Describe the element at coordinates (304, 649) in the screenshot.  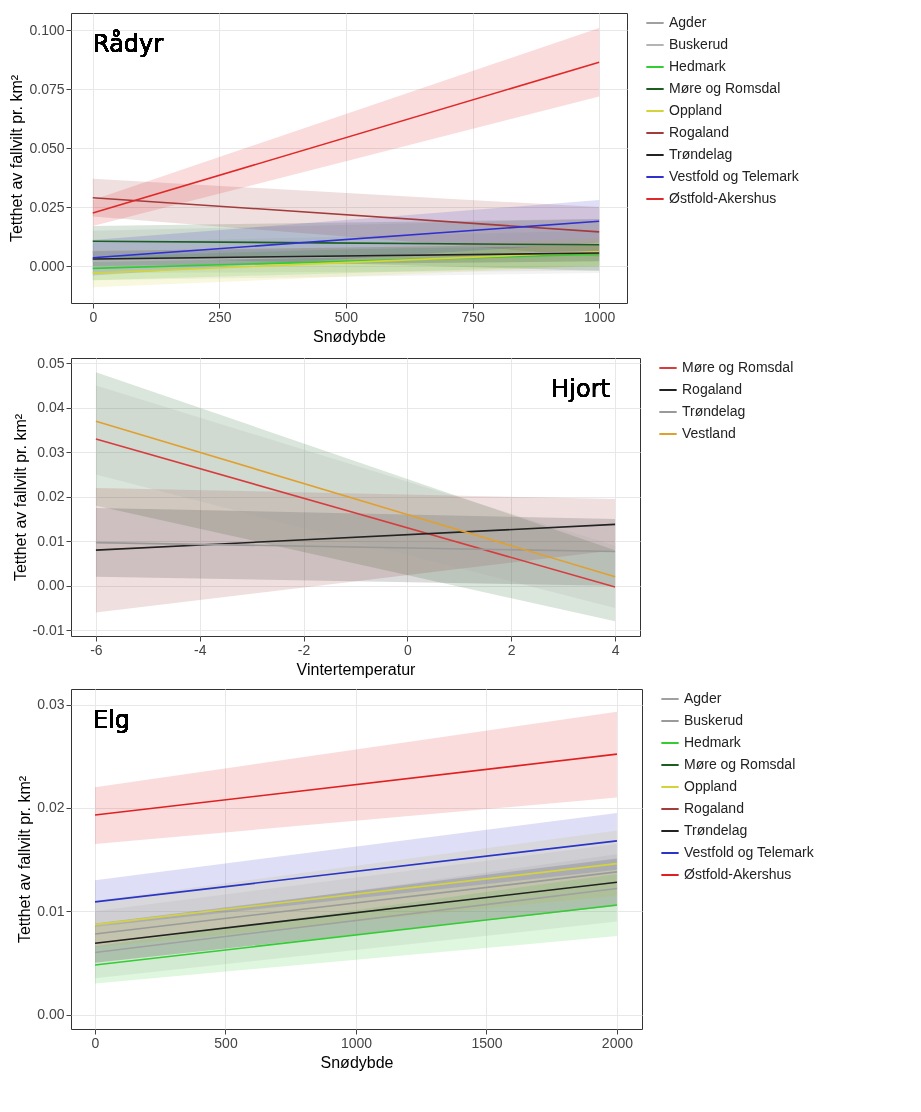
I see `x-tick-label: -2` at that location.